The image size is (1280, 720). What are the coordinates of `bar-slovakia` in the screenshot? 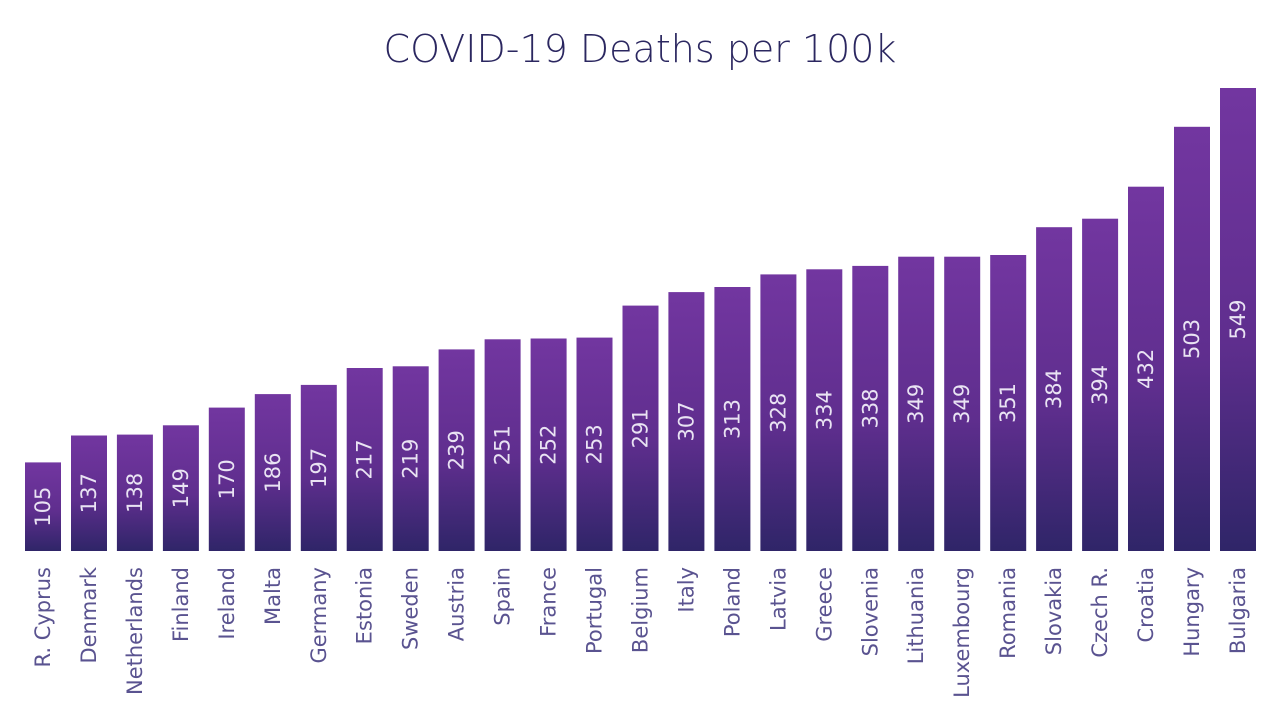 It's located at (1054, 389).